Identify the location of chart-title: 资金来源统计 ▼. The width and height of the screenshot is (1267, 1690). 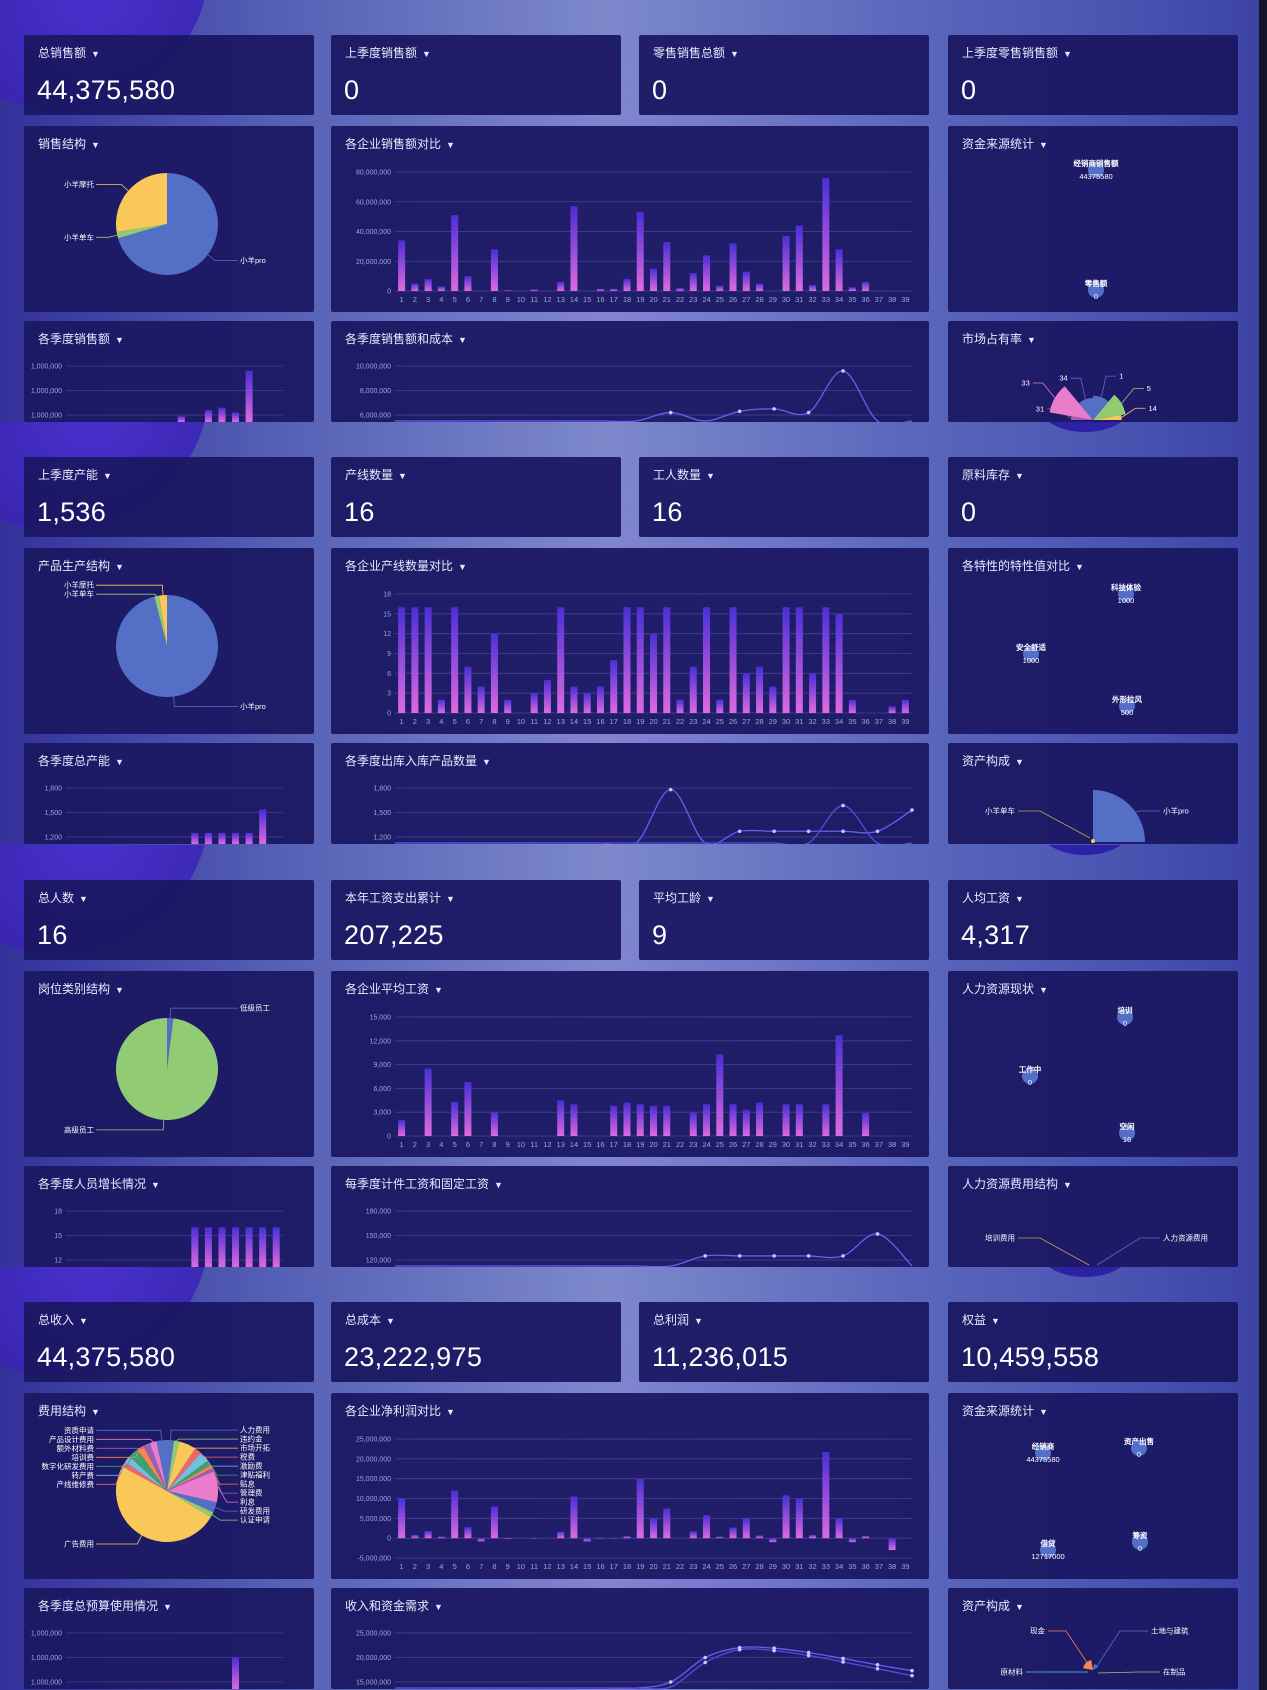
(1005, 1410).